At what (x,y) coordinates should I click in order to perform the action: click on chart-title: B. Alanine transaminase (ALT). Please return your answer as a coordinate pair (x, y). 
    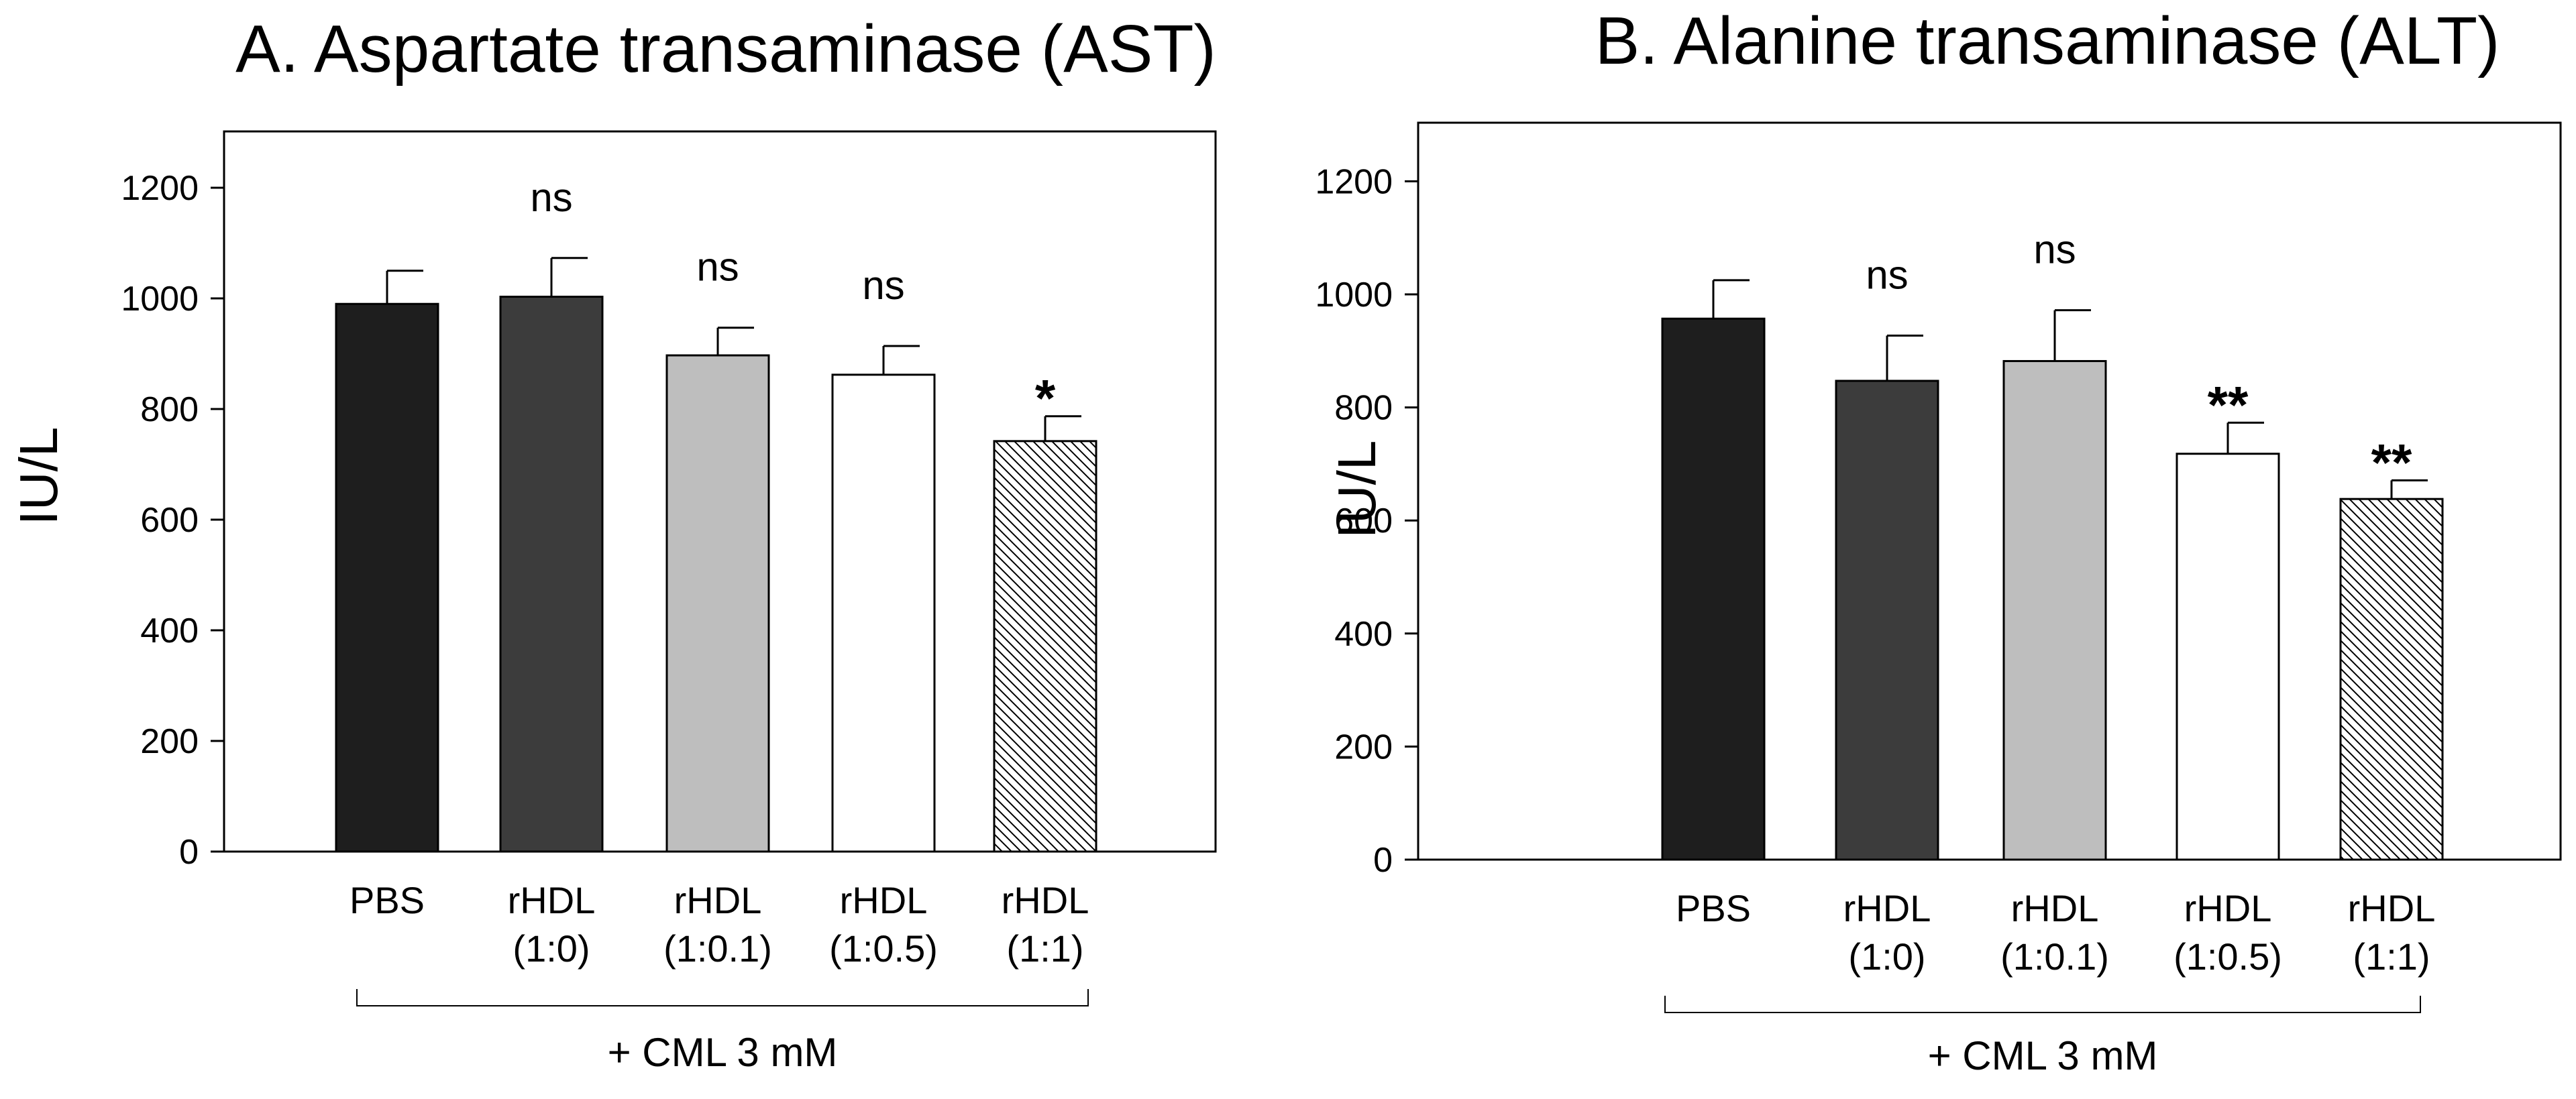
    Looking at the image, I should click on (2047, 40).